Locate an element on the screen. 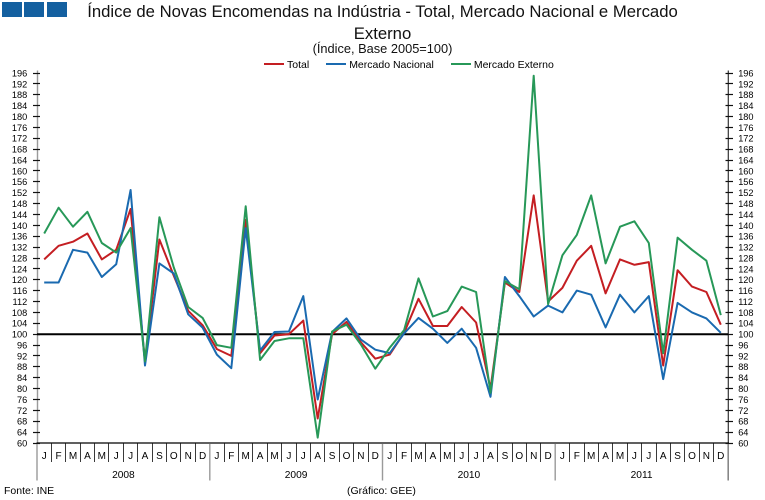  svg-text: 100 is located at coordinates (745, 335).